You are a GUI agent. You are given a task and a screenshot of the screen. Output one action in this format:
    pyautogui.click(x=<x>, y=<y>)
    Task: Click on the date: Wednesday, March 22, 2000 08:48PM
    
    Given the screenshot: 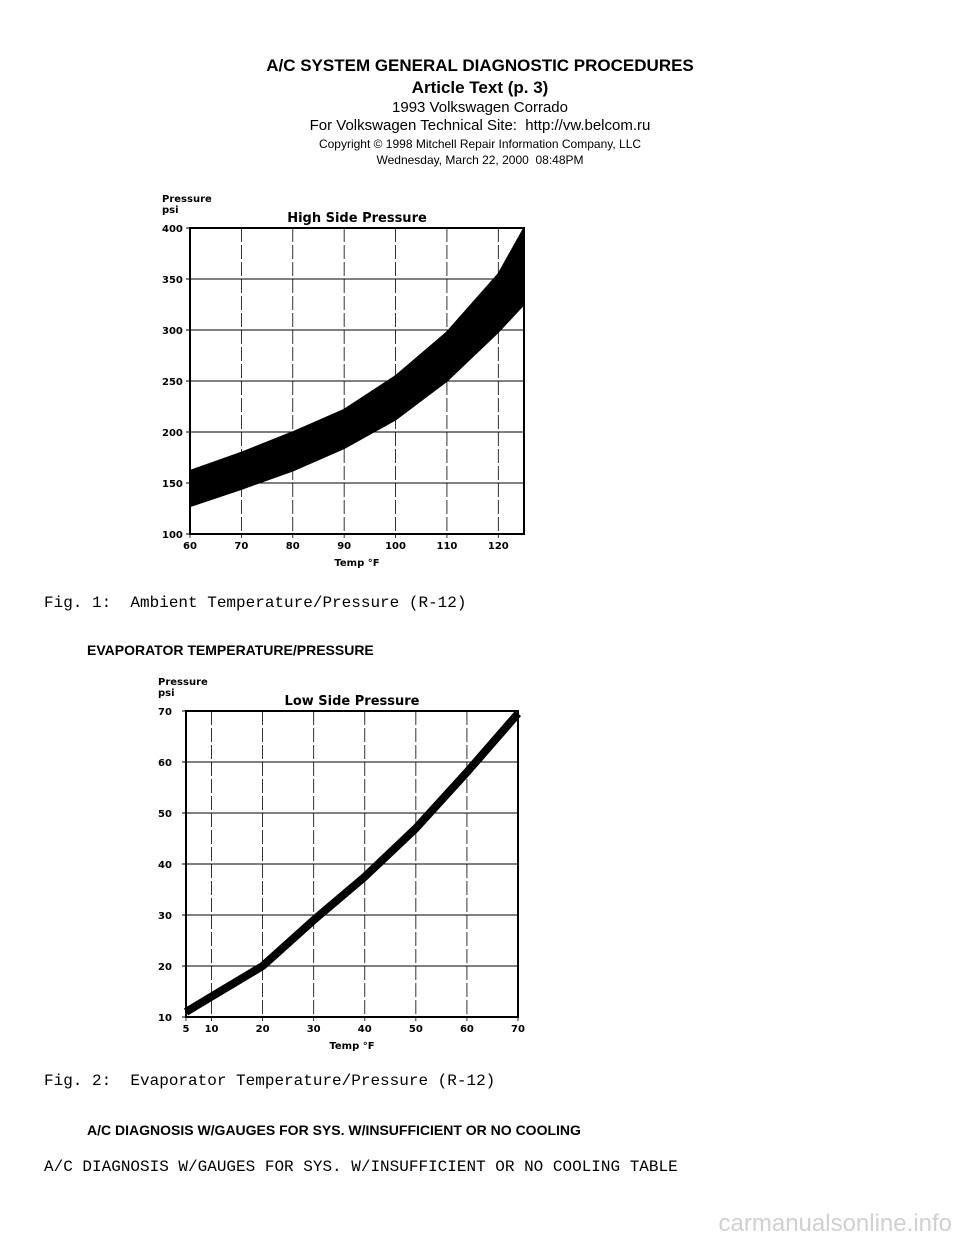 What is the action you would take?
    pyautogui.click(x=480, y=160)
    